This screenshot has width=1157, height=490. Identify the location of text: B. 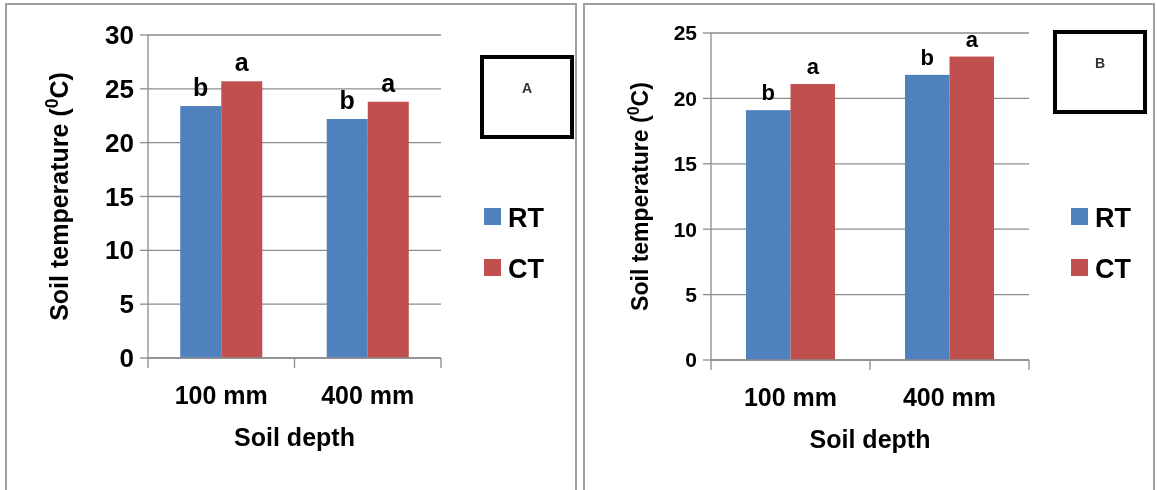
(1100, 63).